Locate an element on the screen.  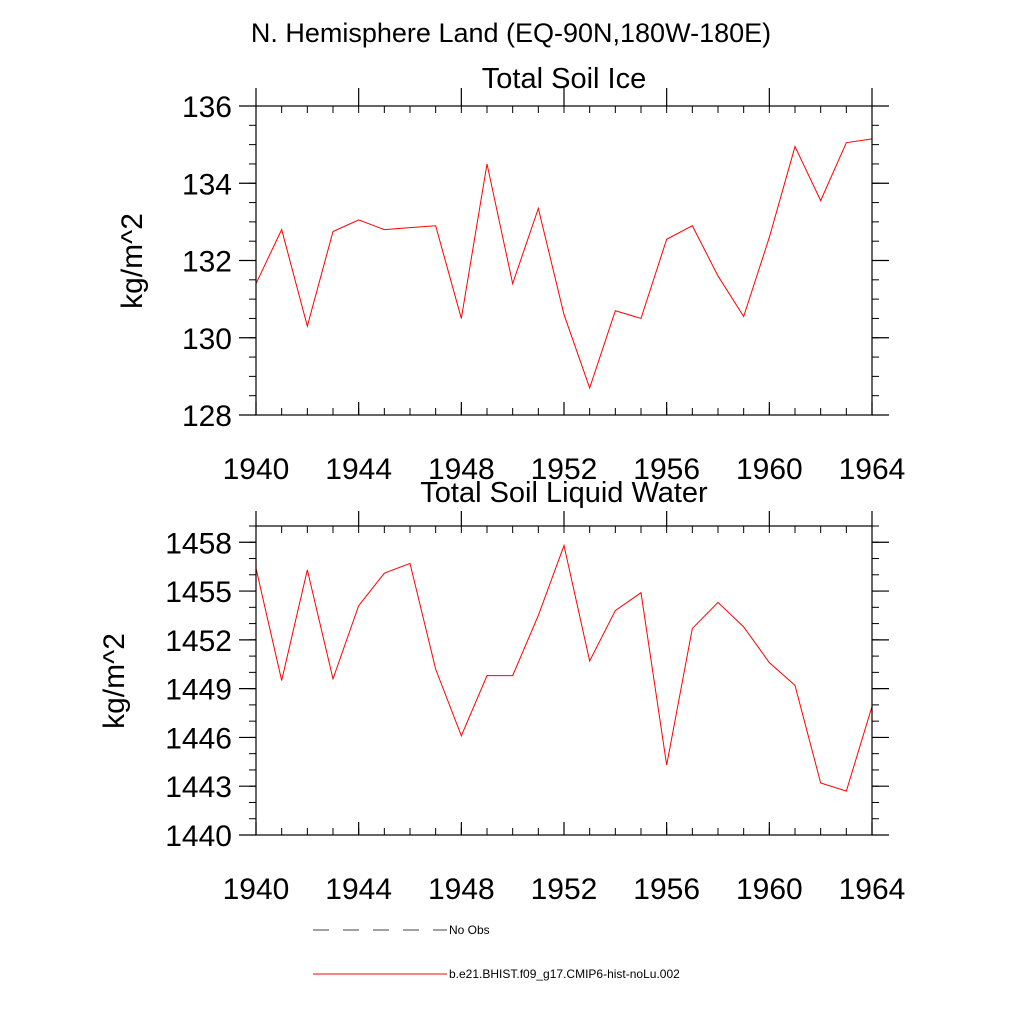
y-tick-label: 1452 is located at coordinates (198, 641).